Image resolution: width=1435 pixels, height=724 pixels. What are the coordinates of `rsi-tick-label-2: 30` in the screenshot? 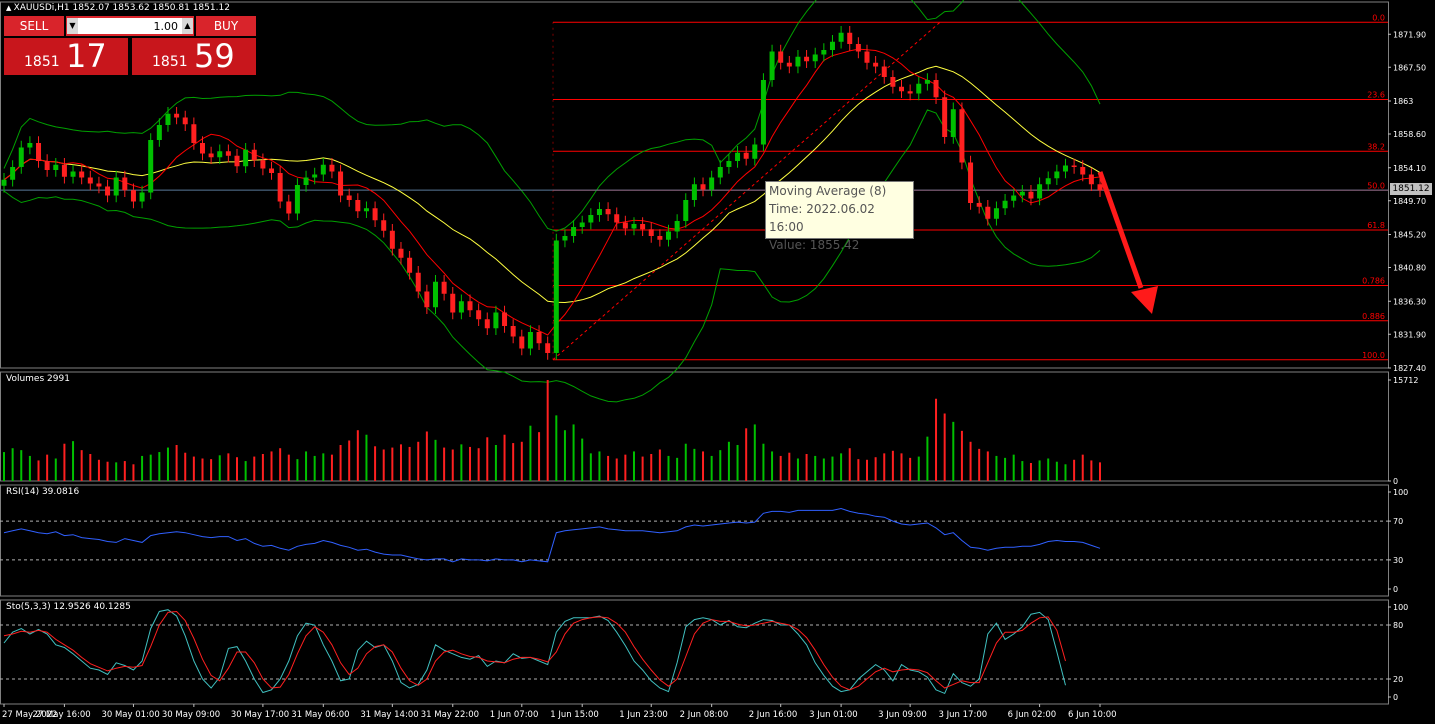 It's located at (1398, 560).